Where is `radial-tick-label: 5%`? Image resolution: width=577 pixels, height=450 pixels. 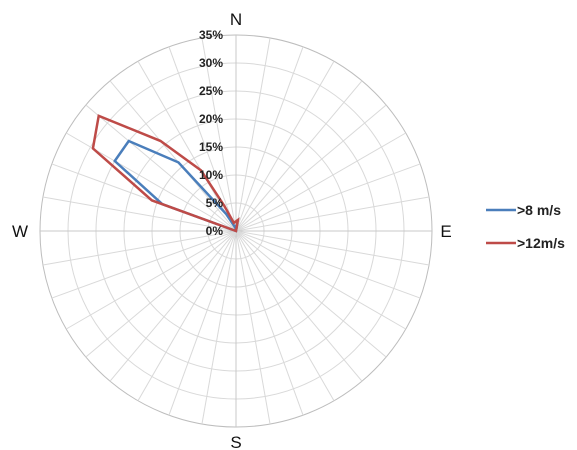 radial-tick-label: 5% is located at coordinates (215, 203).